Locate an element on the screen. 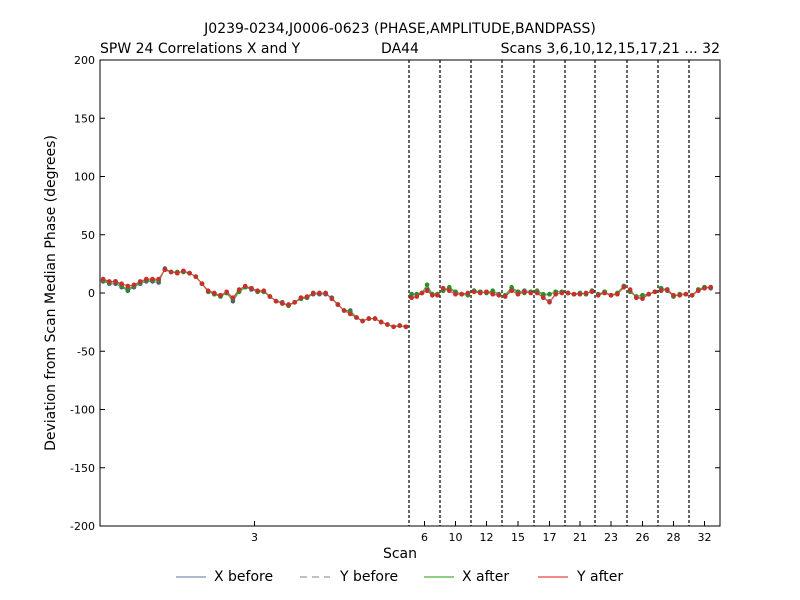  x-tick-label: 15 is located at coordinates (518, 537).